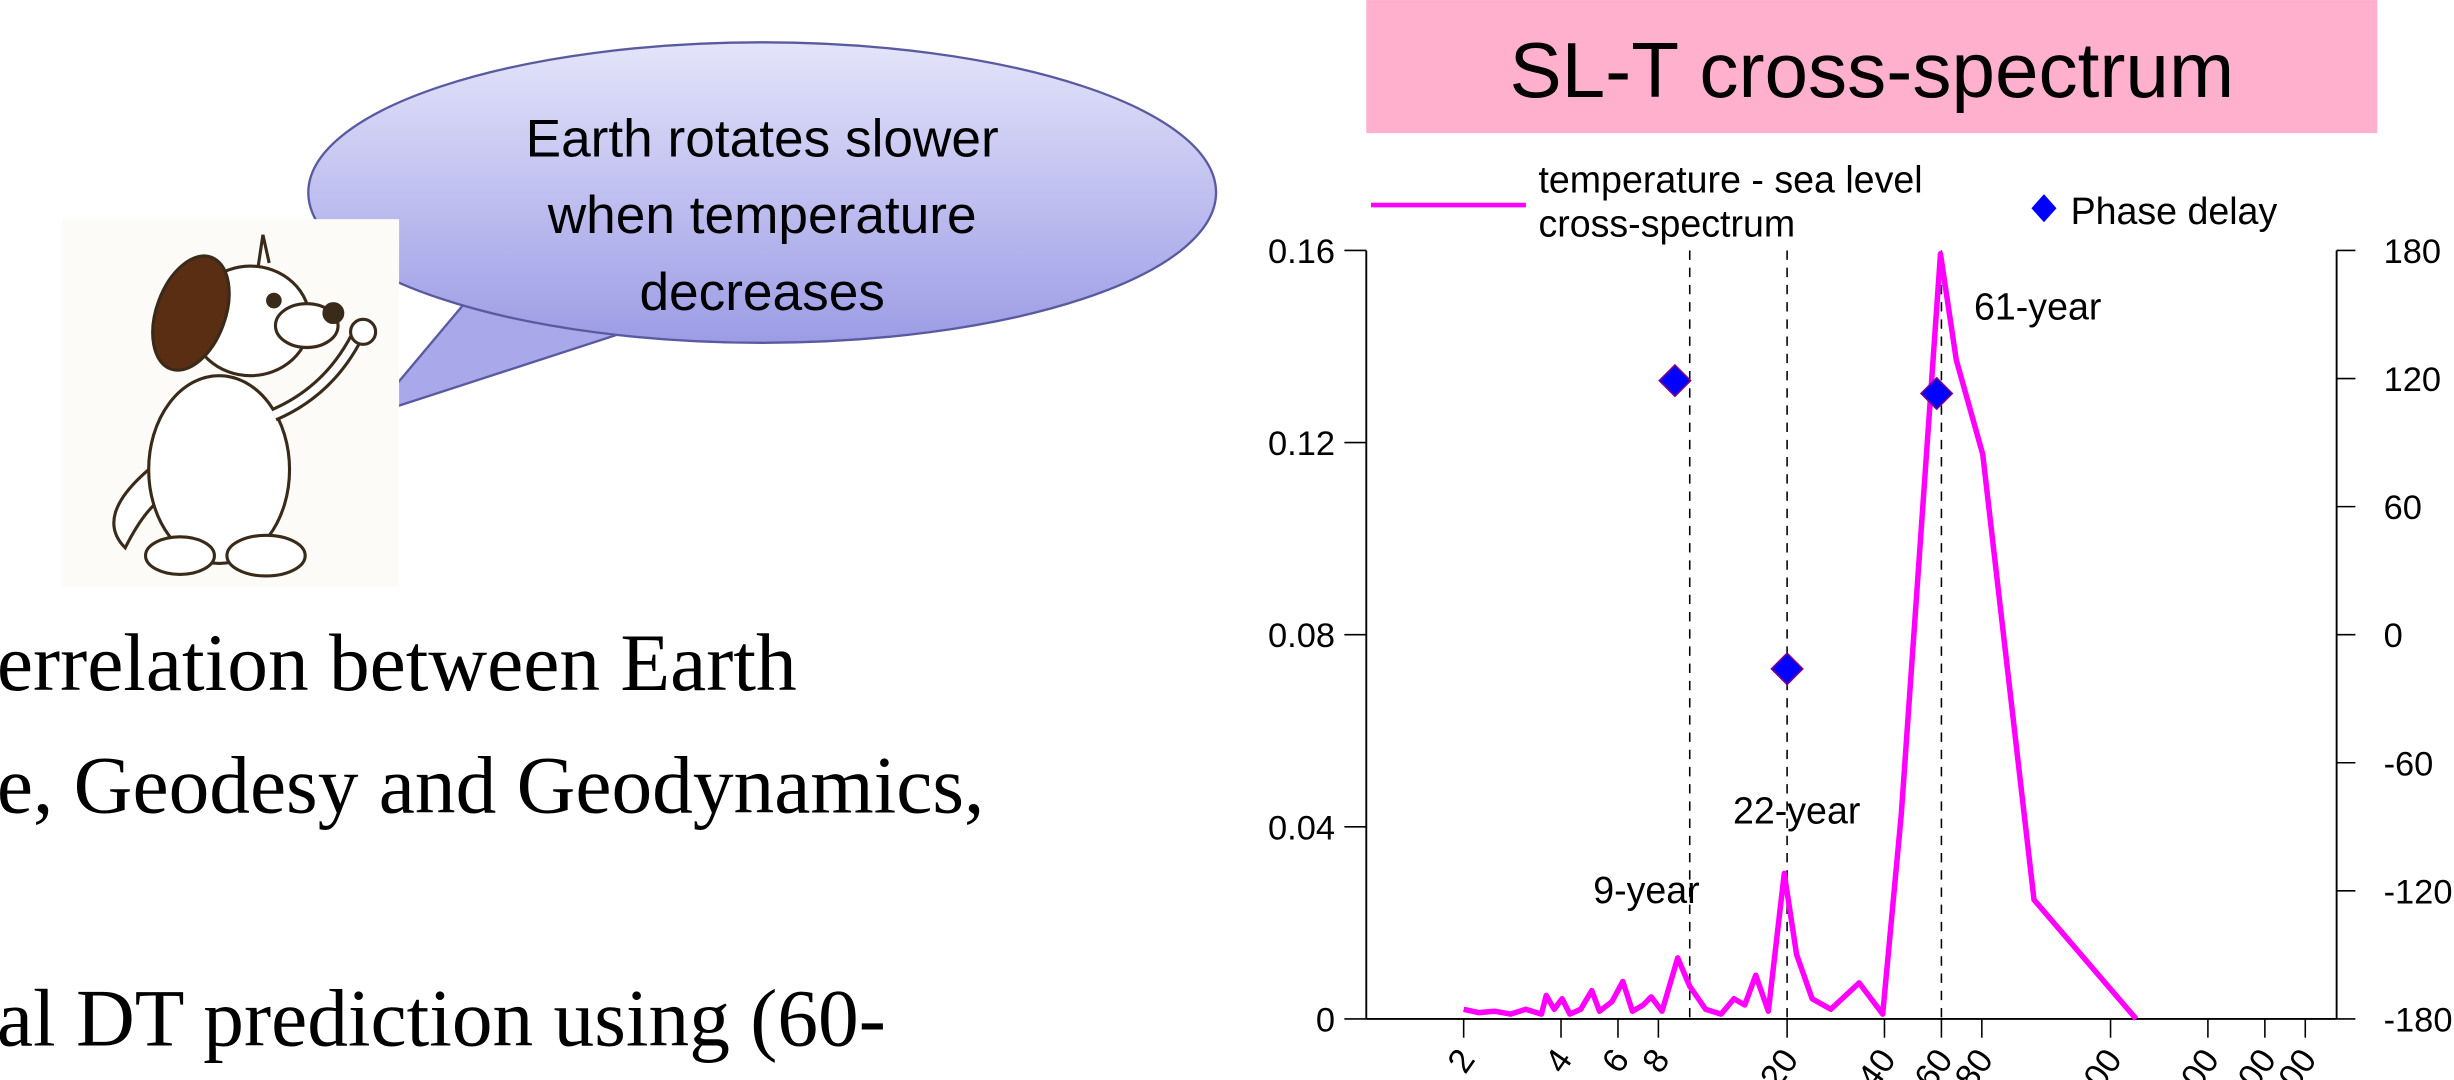 The width and height of the screenshot is (2454, 1080). I want to click on y-tick-label: 0.08, so click(1301, 636).